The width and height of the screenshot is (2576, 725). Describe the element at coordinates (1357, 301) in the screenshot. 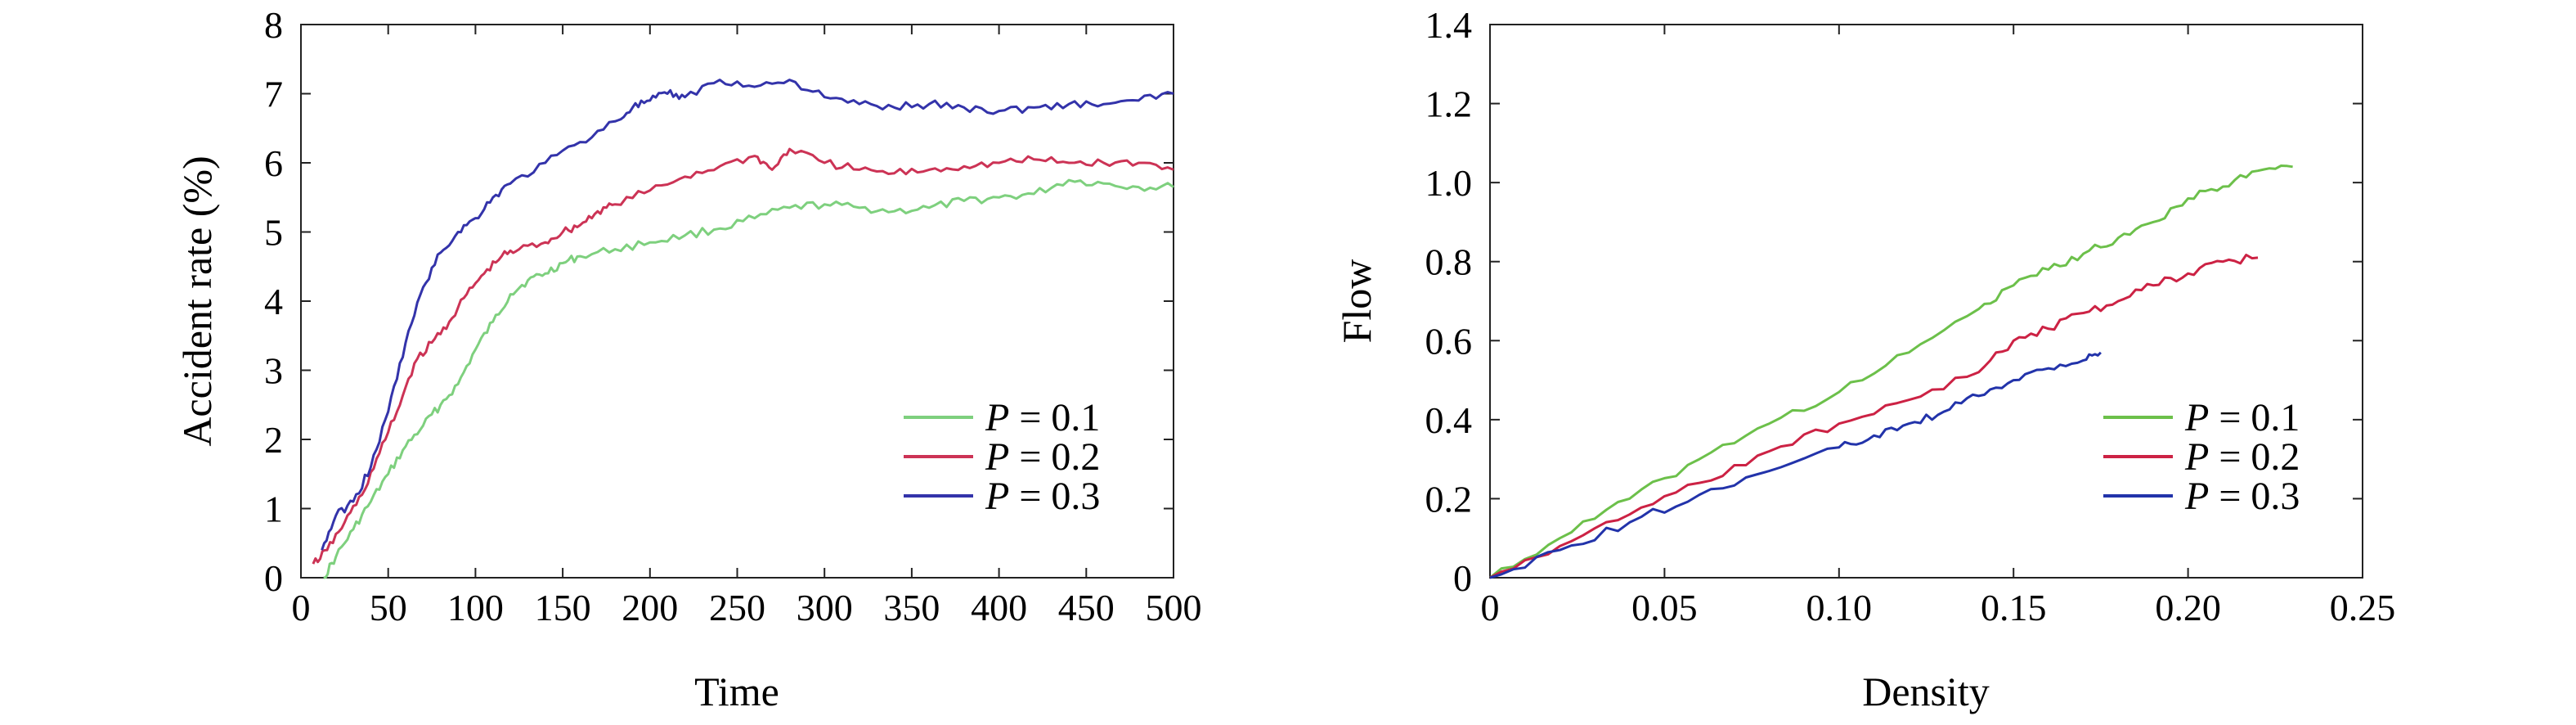

I see `y-axis-label: Flow` at that location.